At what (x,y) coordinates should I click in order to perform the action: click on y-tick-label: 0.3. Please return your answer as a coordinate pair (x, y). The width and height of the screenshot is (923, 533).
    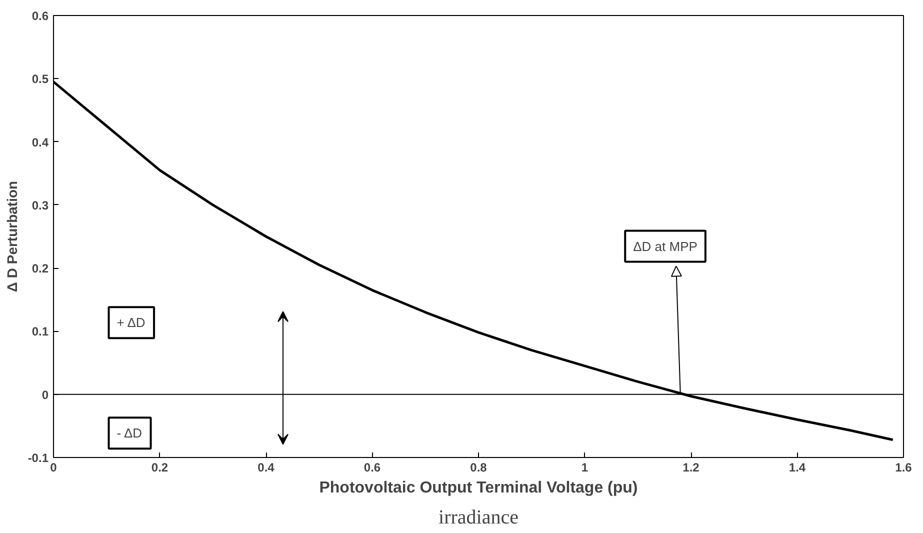
    Looking at the image, I should click on (40, 205).